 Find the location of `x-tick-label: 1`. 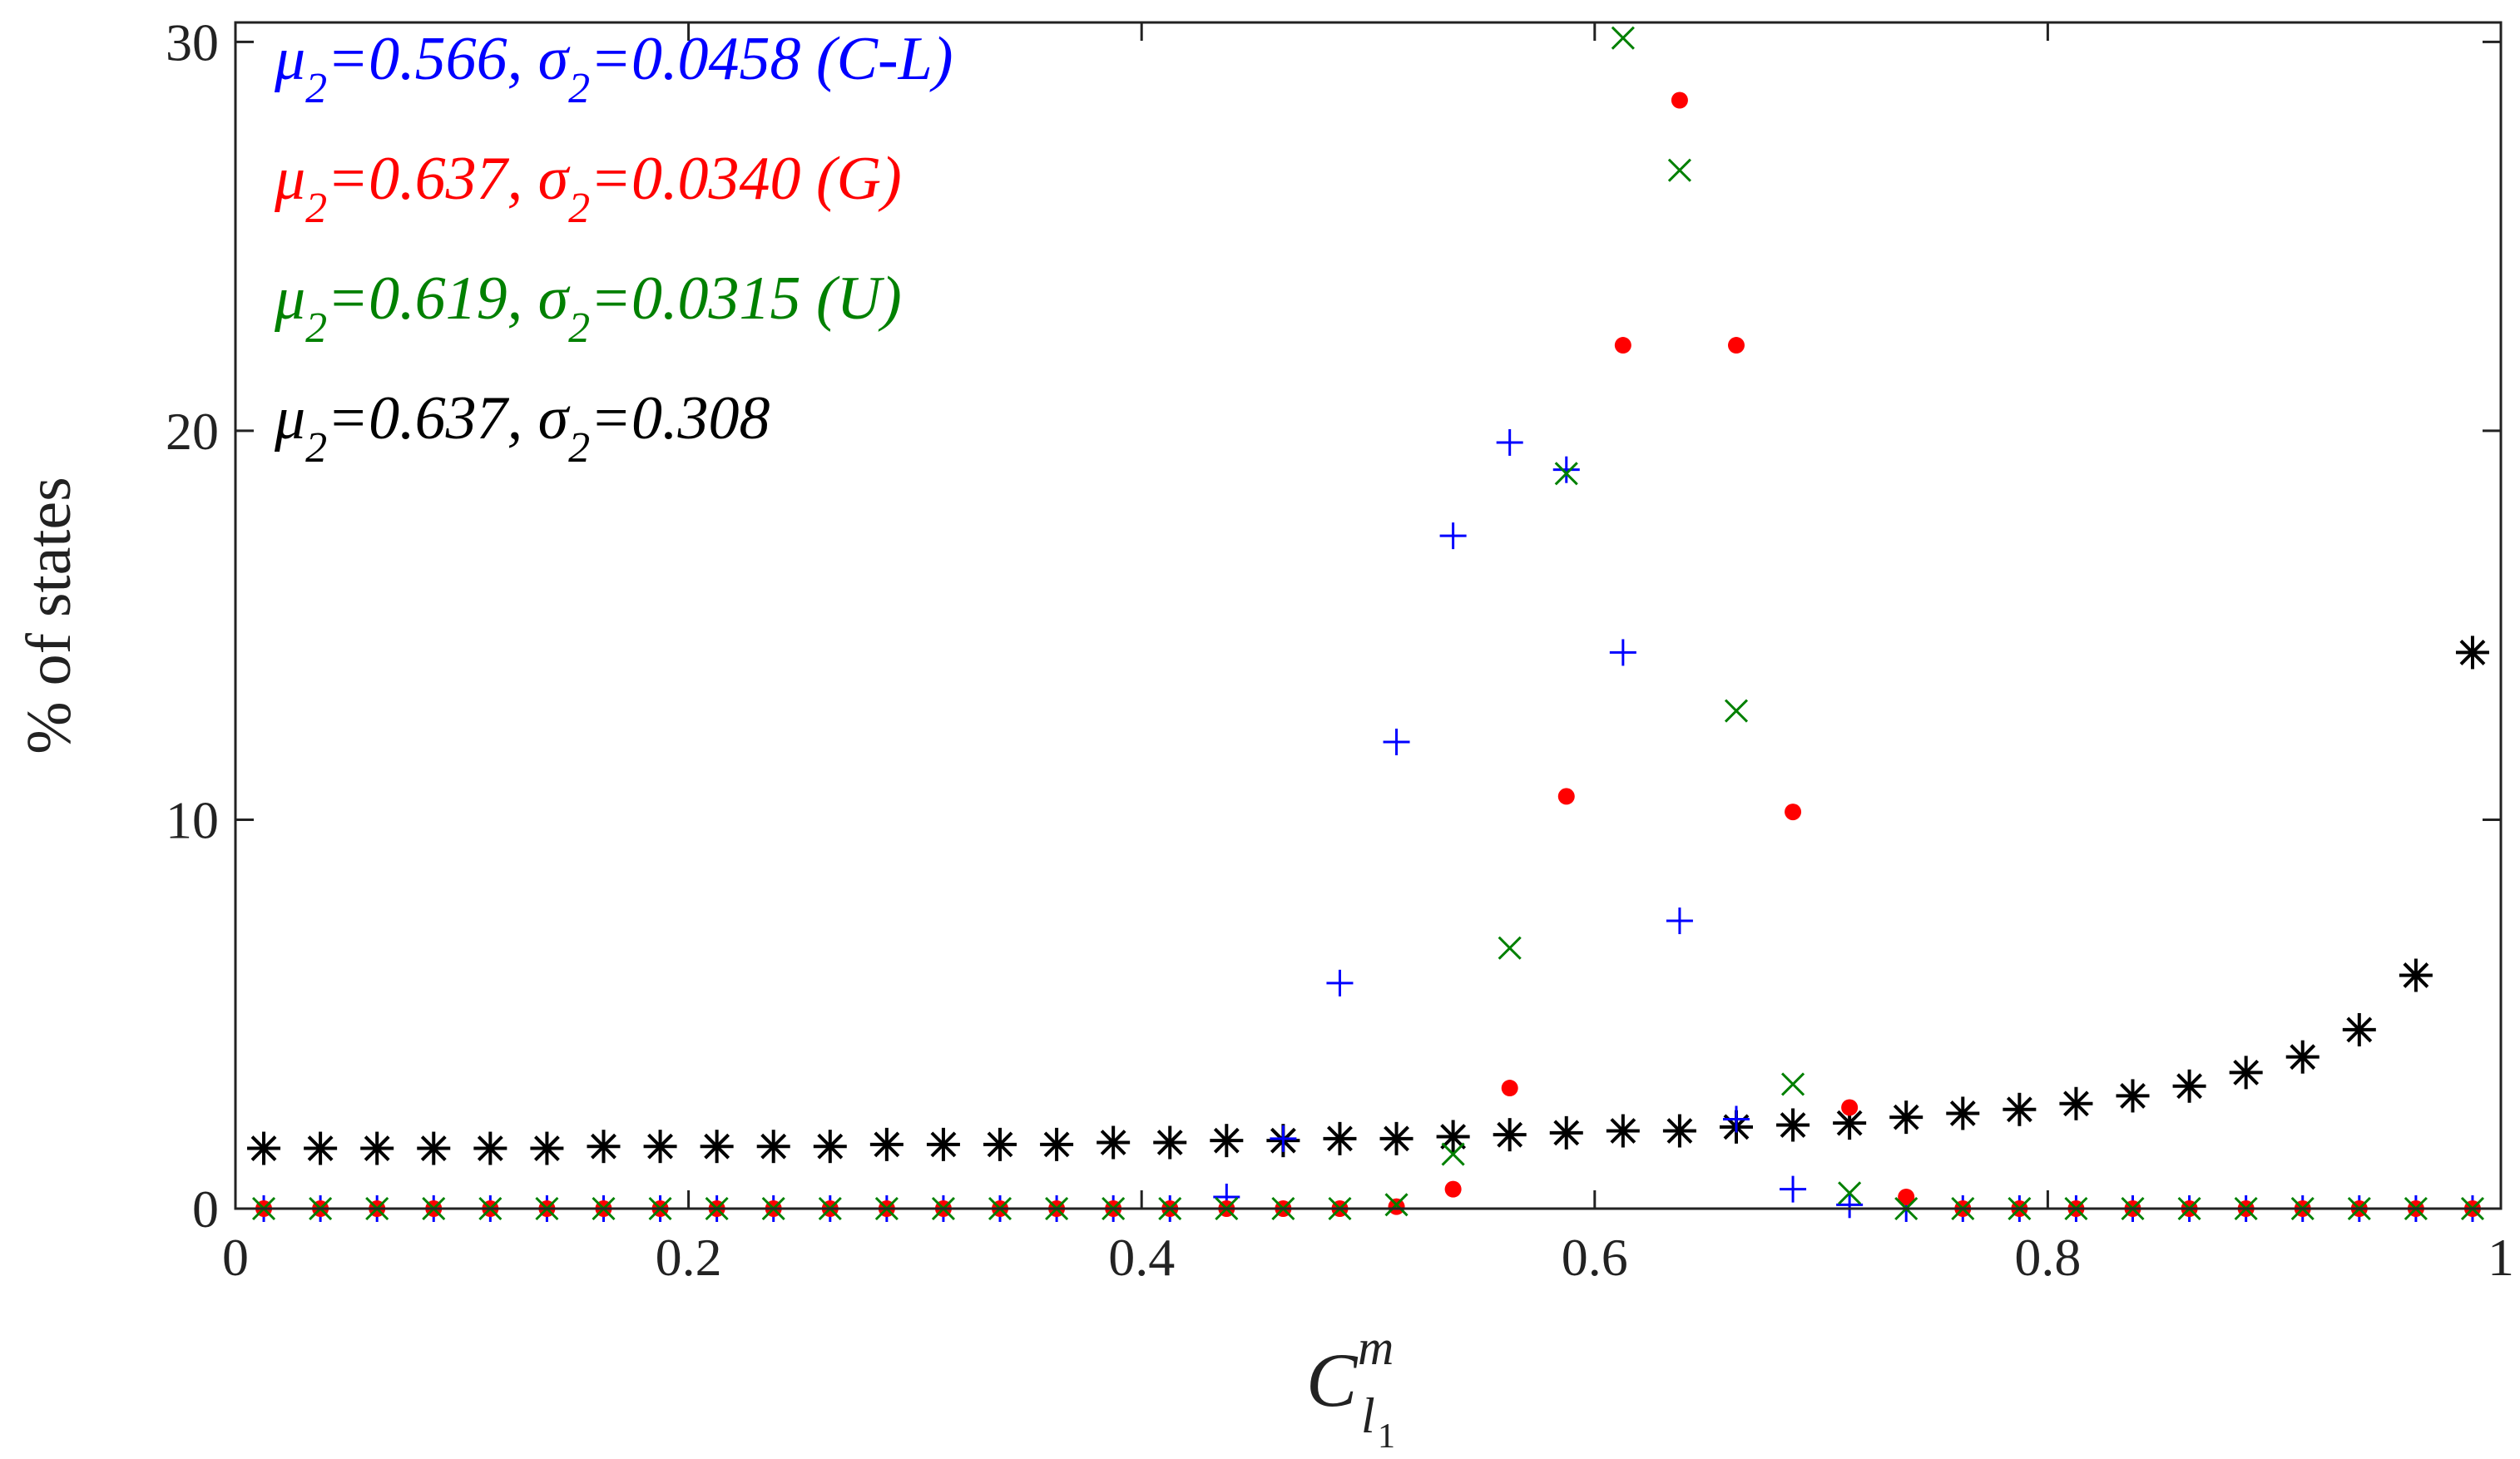

x-tick-label: 1 is located at coordinates (2501, 1258).